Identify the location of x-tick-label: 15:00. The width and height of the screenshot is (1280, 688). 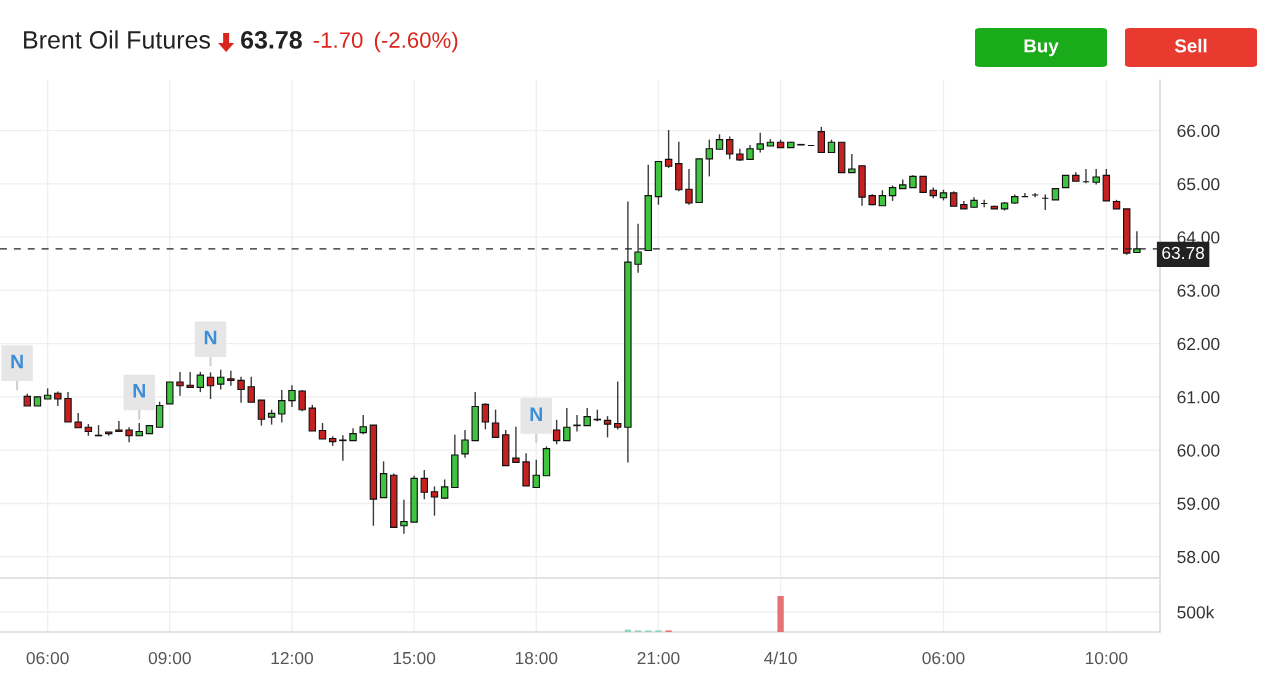
(414, 658).